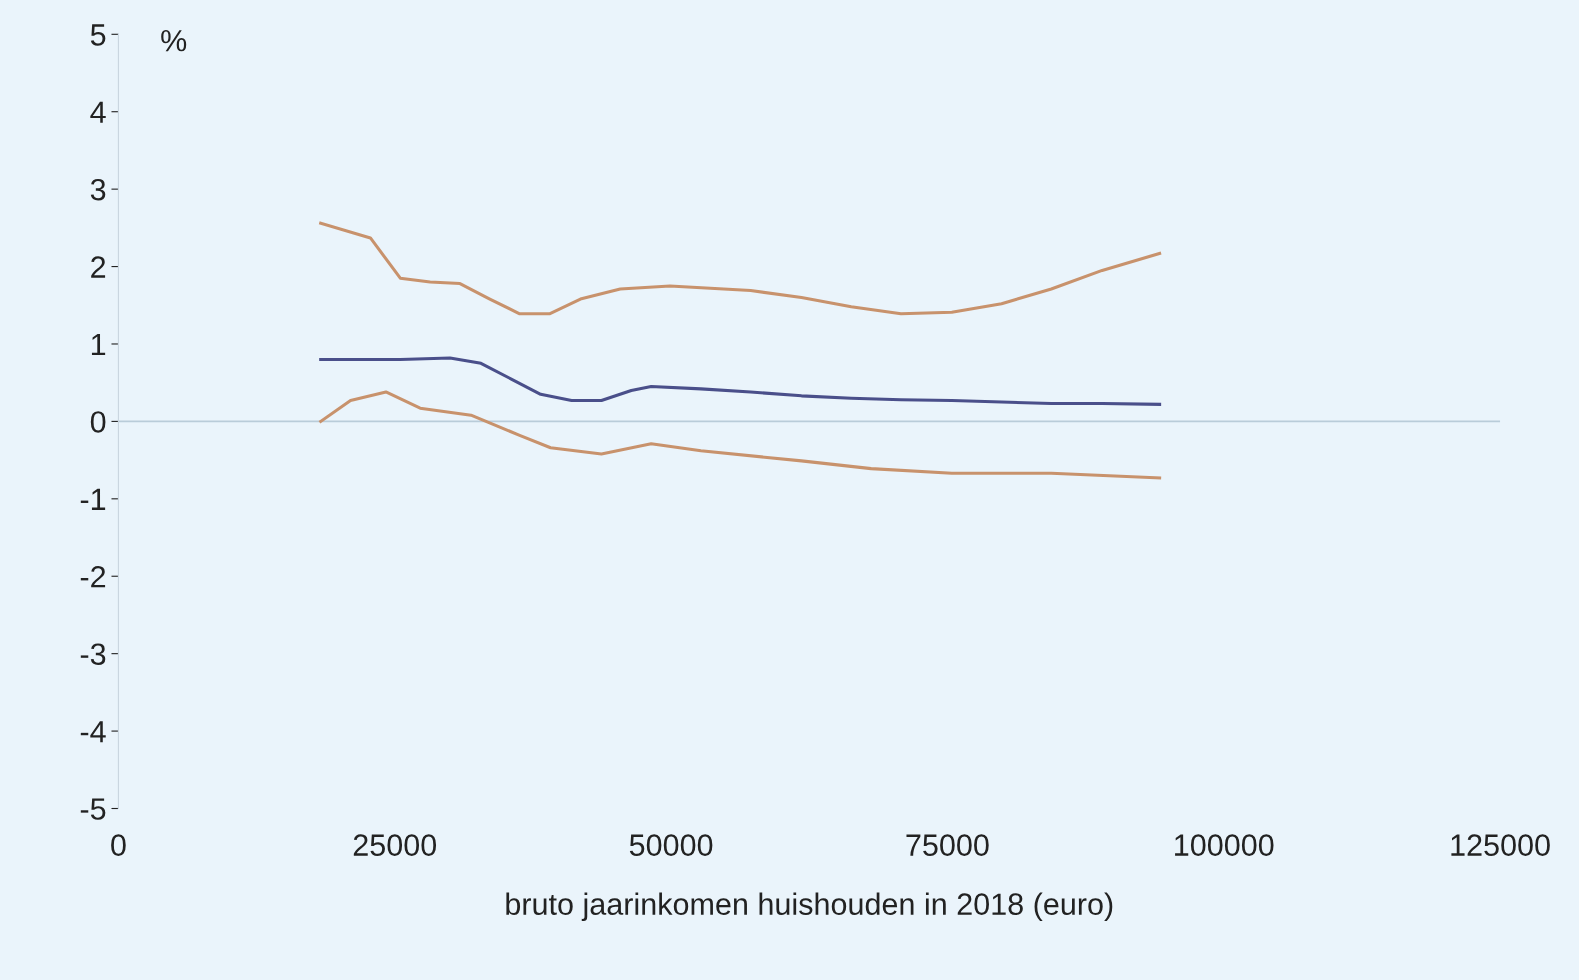  Describe the element at coordinates (1224, 845) in the screenshot. I see `x-tick-label: 100000` at that location.